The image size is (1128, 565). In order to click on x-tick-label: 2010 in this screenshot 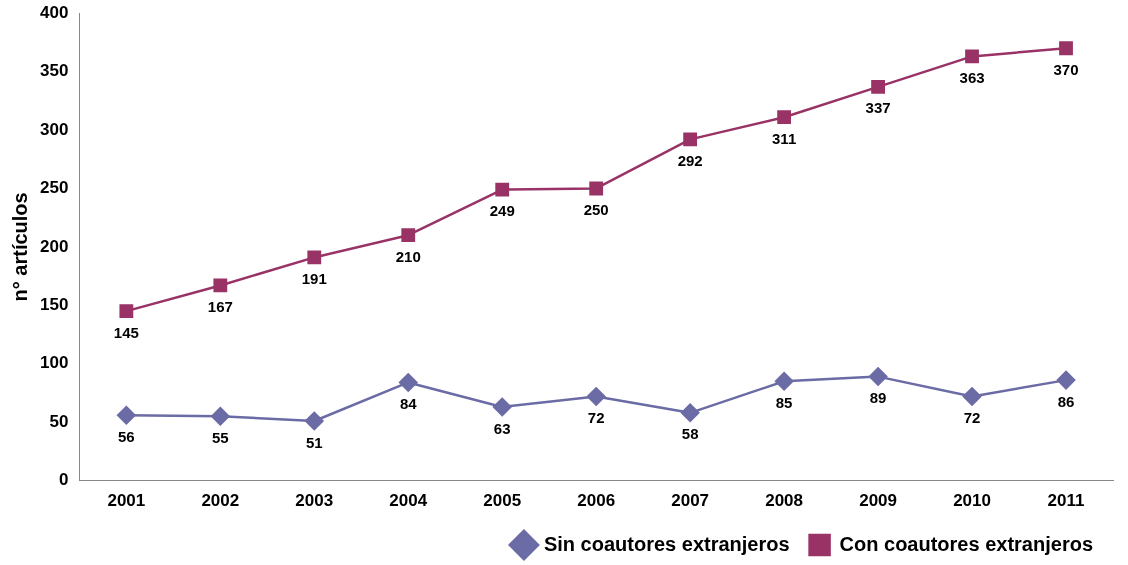, I will do `click(972, 501)`.